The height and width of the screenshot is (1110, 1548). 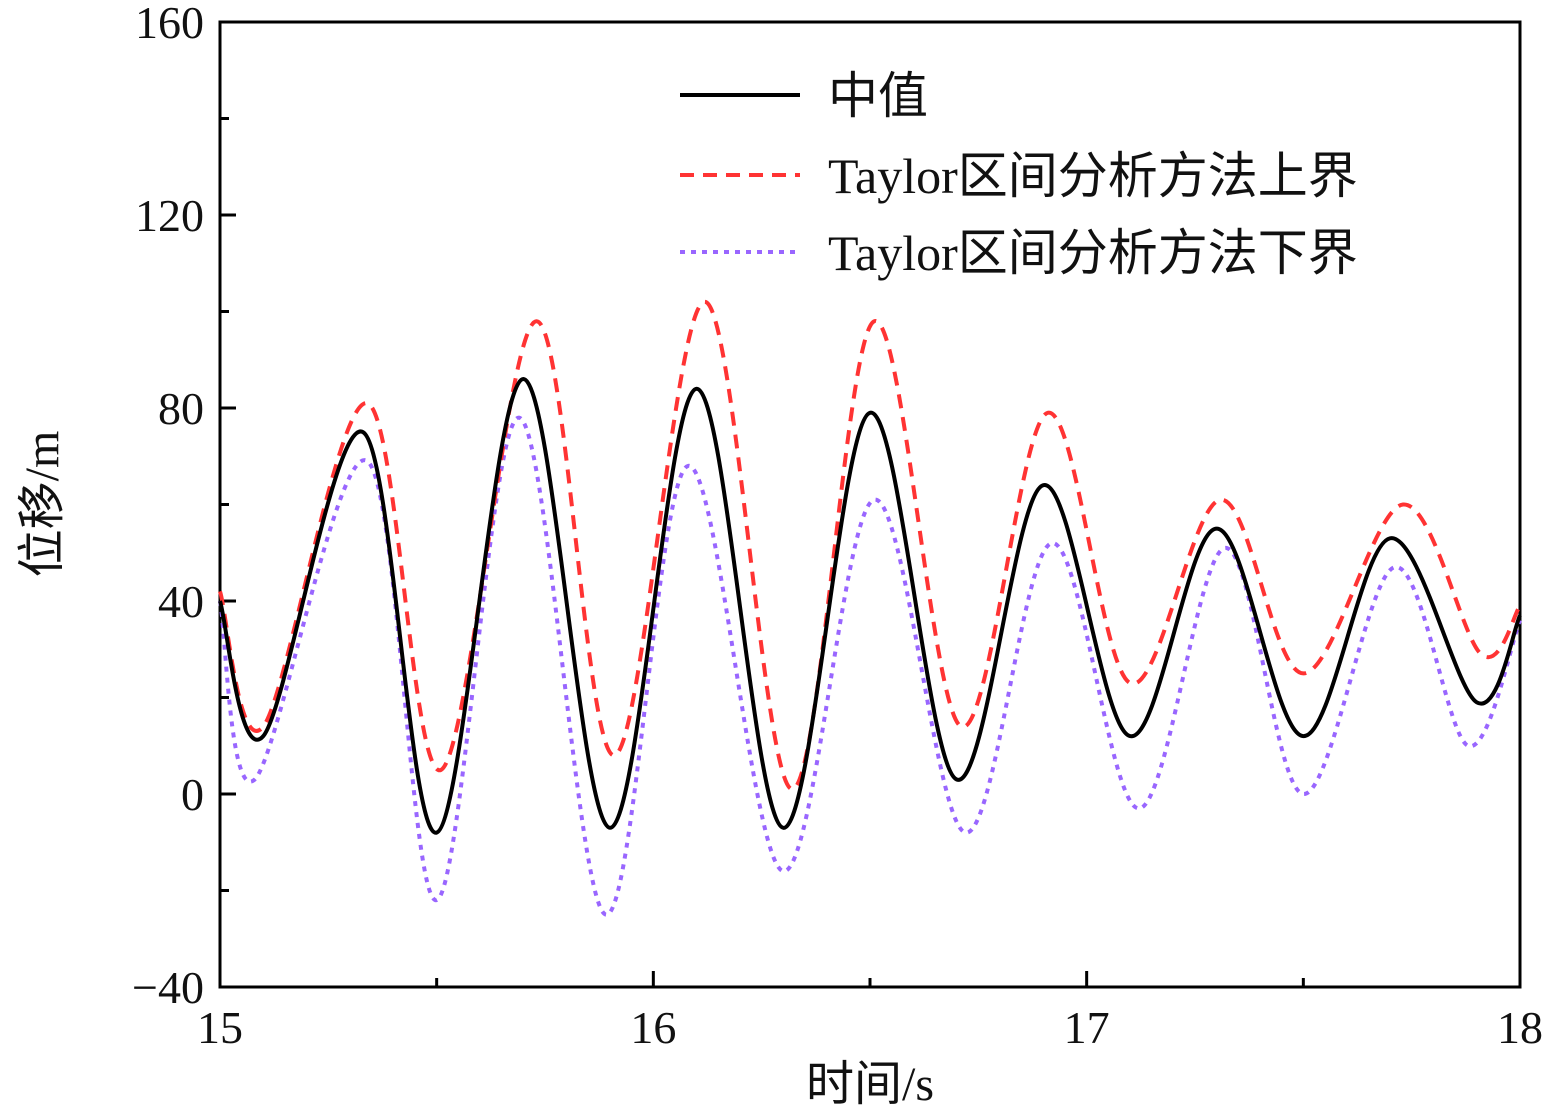 What do you see at coordinates (192, 794) in the screenshot?
I see `y-tick-label: 0` at bounding box center [192, 794].